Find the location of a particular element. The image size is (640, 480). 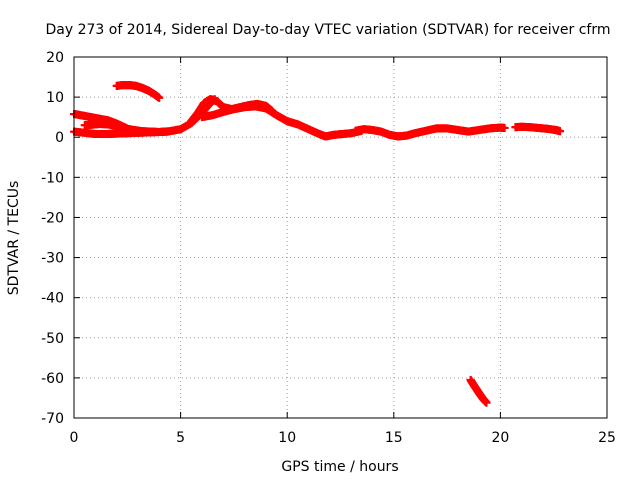

x-tick-label: 5 is located at coordinates (180, 438).